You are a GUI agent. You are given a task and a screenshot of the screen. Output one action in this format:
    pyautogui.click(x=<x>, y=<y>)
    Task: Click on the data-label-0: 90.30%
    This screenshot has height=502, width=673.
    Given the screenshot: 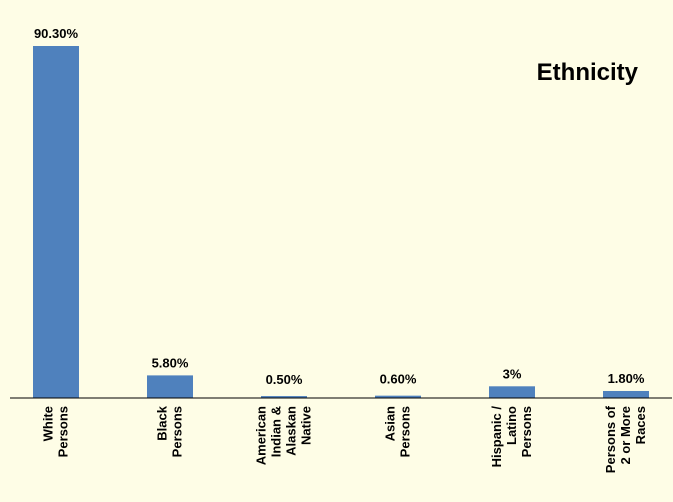 What is the action you would take?
    pyautogui.click(x=56, y=33)
    